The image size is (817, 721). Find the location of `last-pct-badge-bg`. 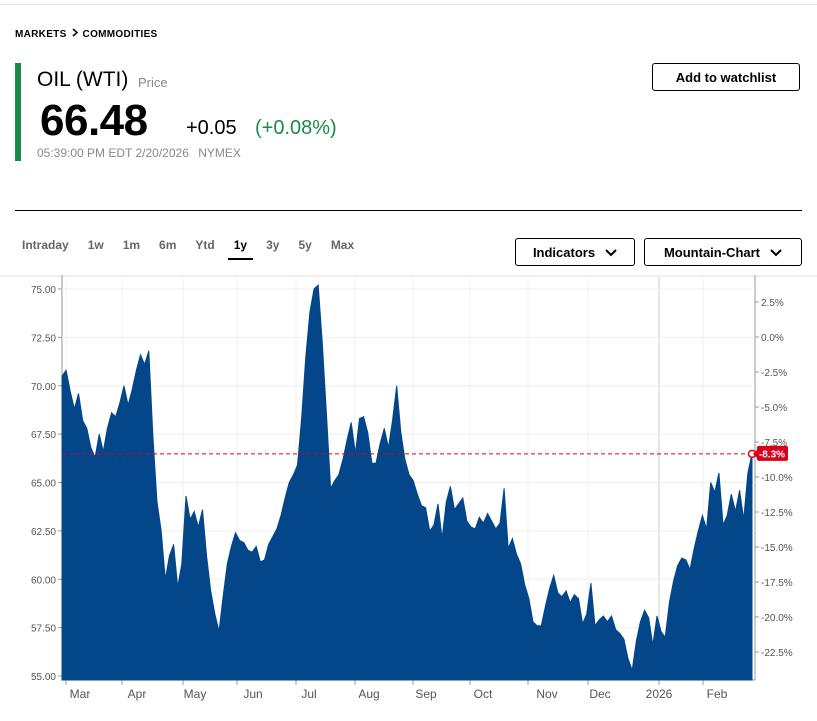

last-pct-badge-bg is located at coordinates (772, 453).